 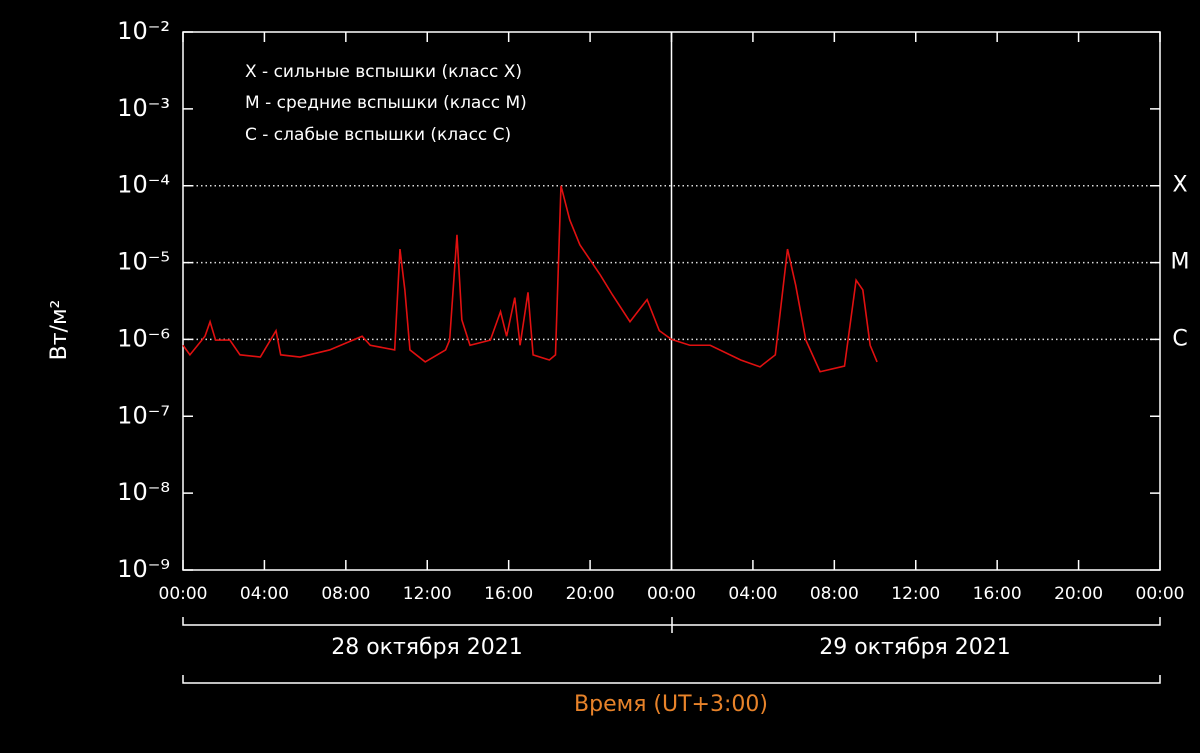 What do you see at coordinates (671, 650) in the screenshot?
I see `date-brackets` at bounding box center [671, 650].